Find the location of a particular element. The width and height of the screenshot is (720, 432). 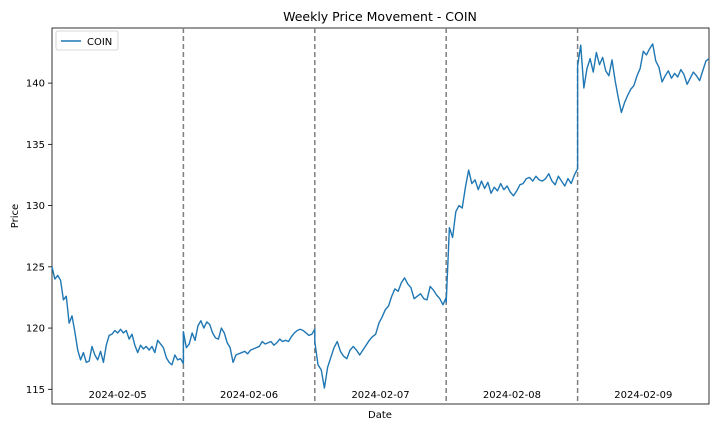

y-tick-label-125: 125 is located at coordinates (35, 267).